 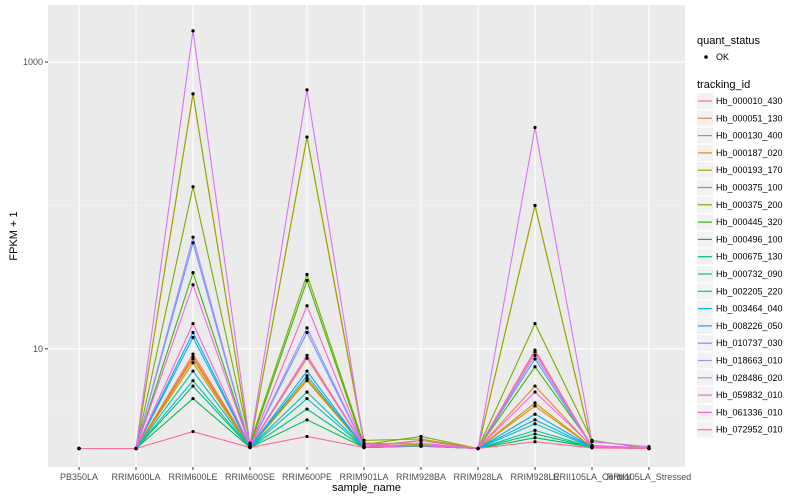 What do you see at coordinates (749, 136) in the screenshot?
I see `legend-label: Hb_000130_400` at bounding box center [749, 136].